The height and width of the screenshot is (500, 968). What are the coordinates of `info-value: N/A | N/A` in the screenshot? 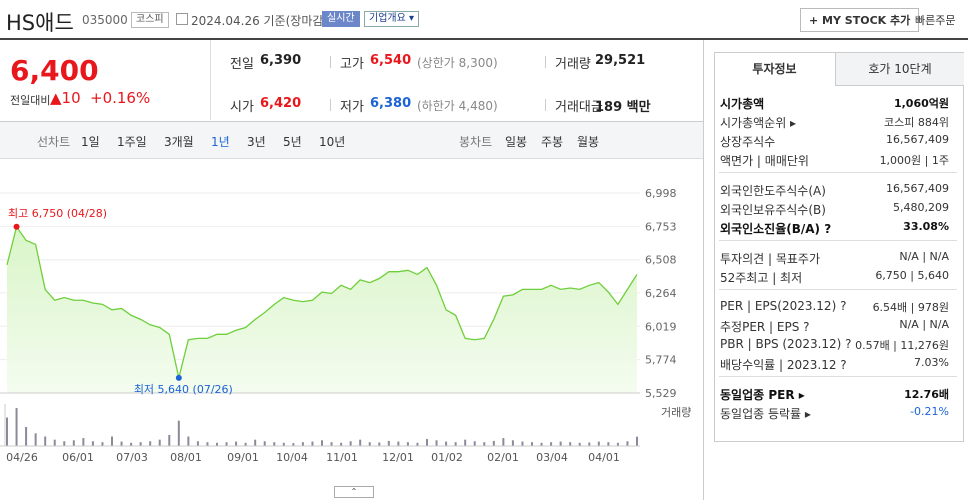 It's located at (924, 256).